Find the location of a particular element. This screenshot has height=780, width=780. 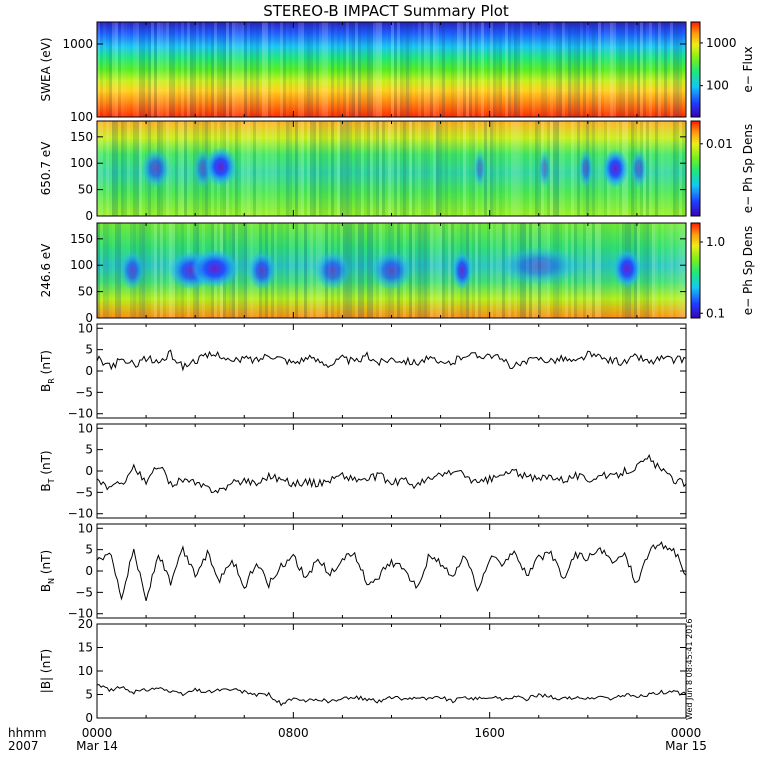

heatmap-background is located at coordinates (391, 69).